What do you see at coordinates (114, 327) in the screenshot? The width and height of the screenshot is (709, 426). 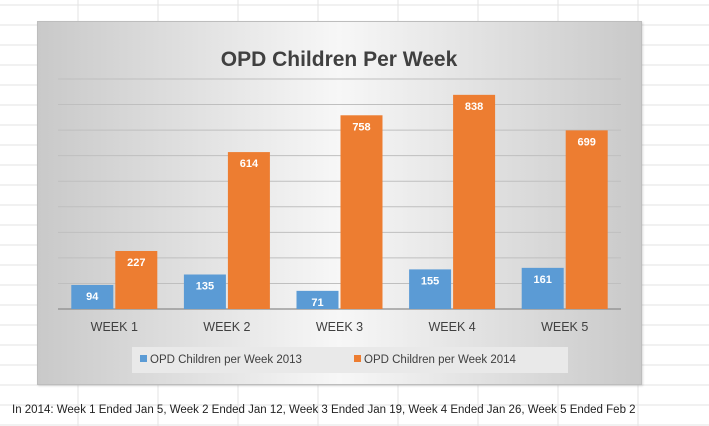 I see `x-tick-label: WEEK 1` at bounding box center [114, 327].